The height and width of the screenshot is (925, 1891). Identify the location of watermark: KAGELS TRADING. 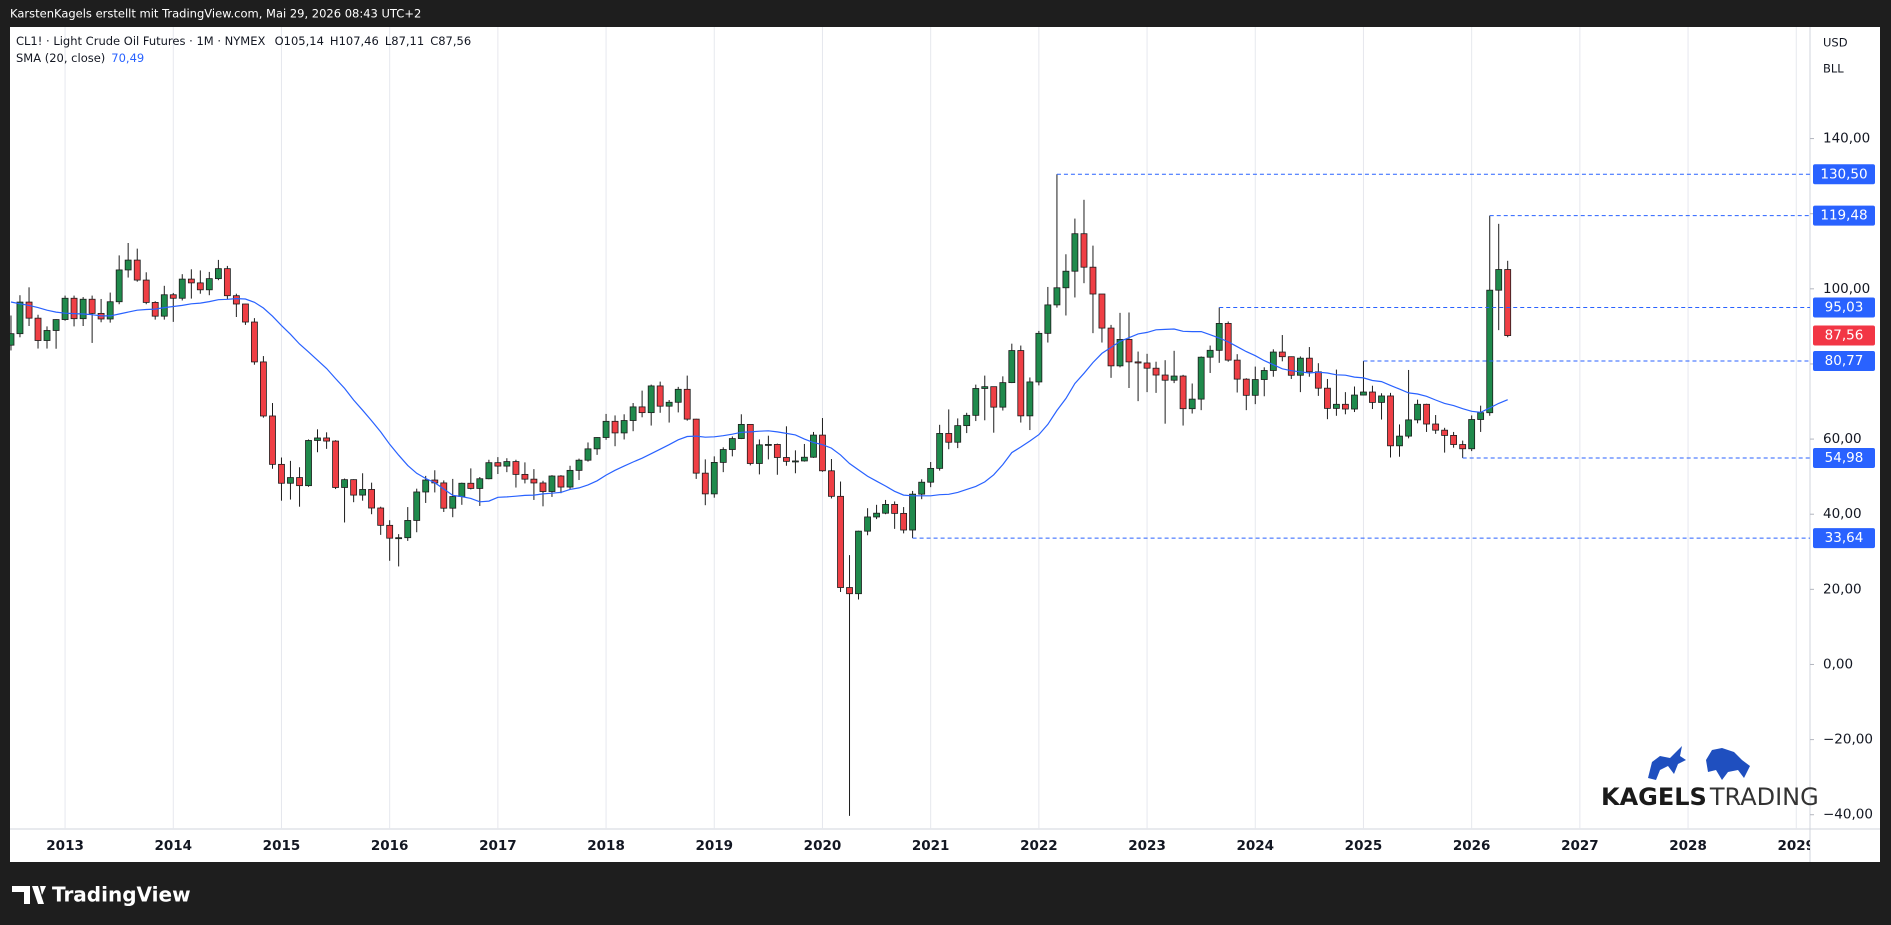
(1710, 778).